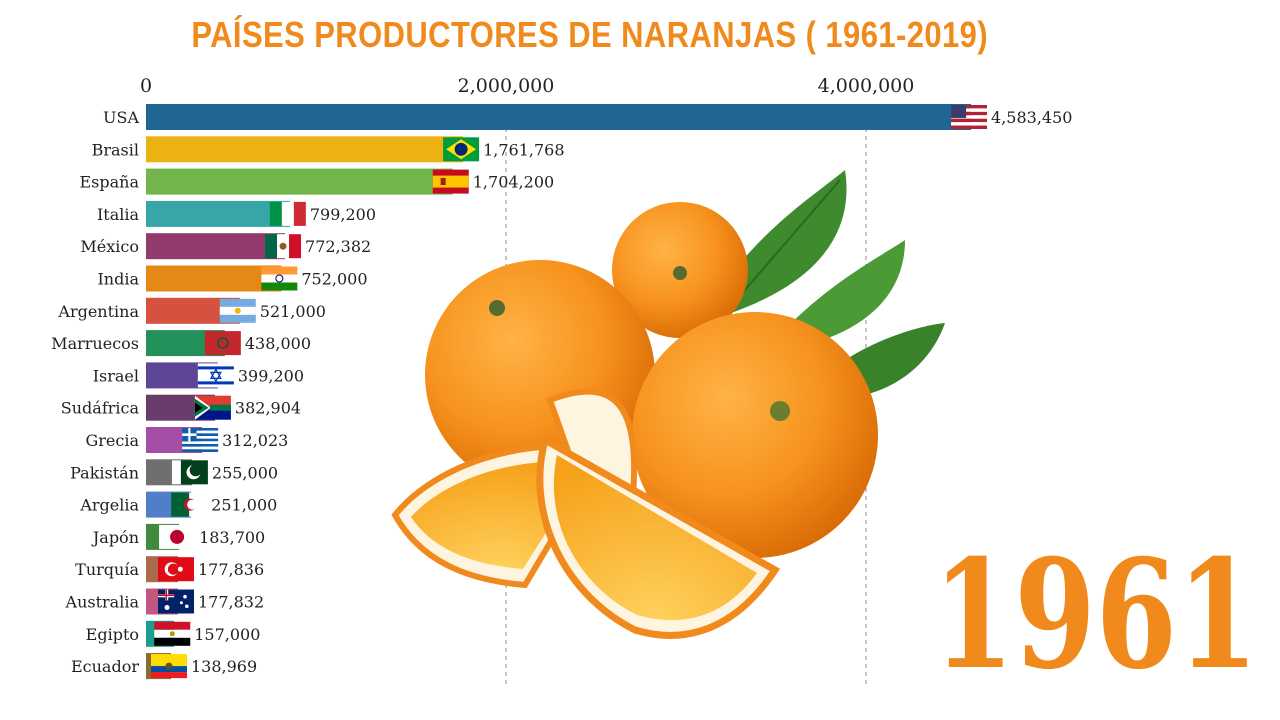 The height and width of the screenshot is (720, 1280). What do you see at coordinates (105, 666) in the screenshot?
I see `category-label: Ecuador` at bounding box center [105, 666].